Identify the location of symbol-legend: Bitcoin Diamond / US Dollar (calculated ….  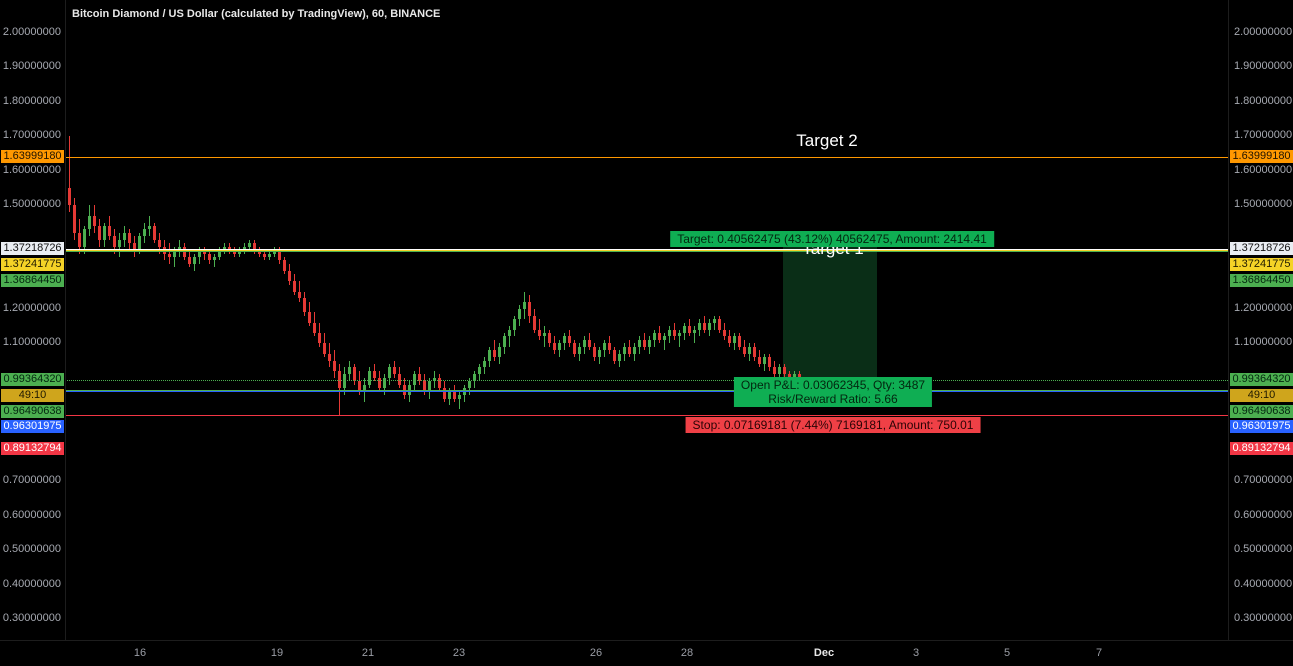
(256, 14).